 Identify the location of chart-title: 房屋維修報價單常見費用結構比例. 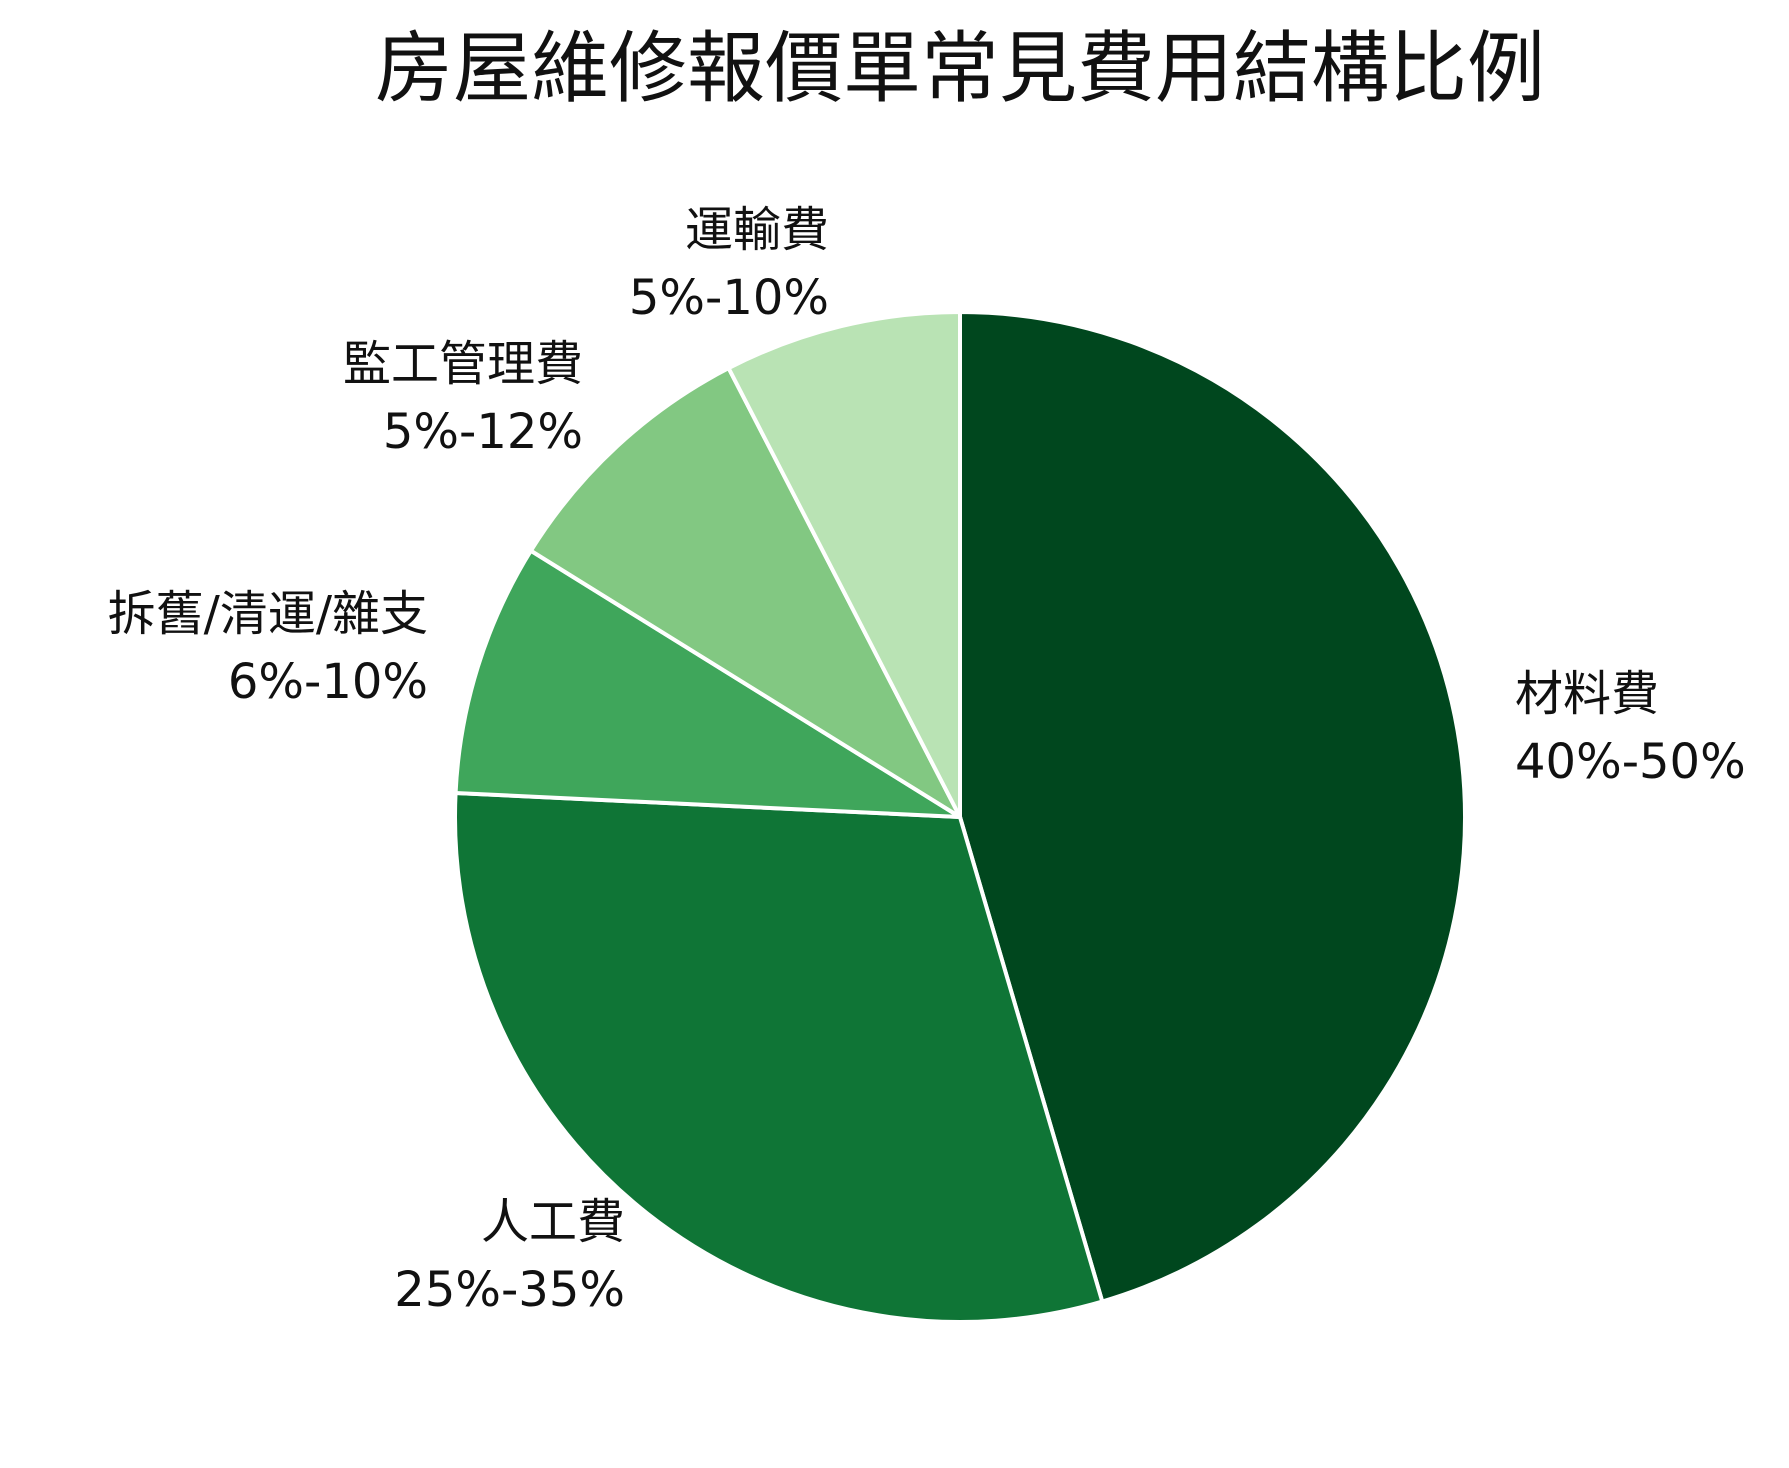
(960, 69).